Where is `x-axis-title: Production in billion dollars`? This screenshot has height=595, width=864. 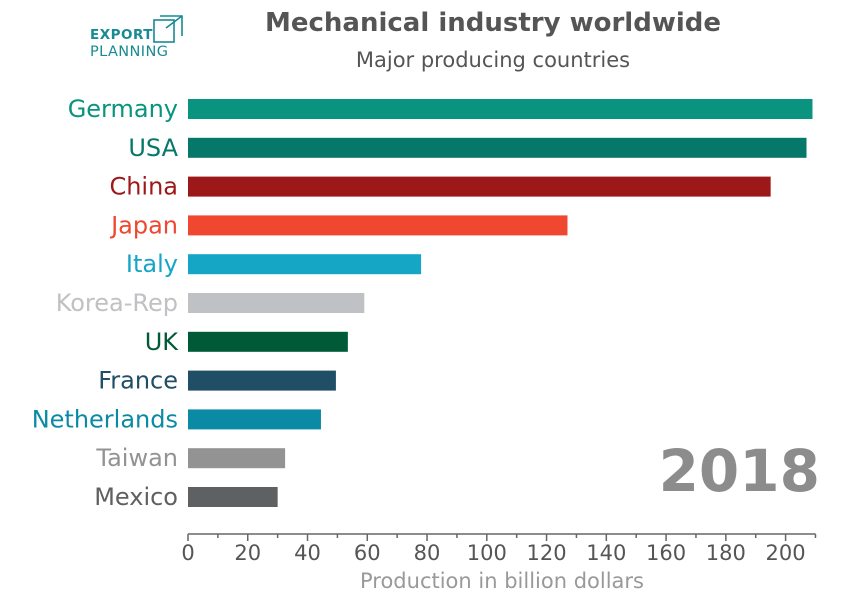 x-axis-title: Production in billion dollars is located at coordinates (501, 581).